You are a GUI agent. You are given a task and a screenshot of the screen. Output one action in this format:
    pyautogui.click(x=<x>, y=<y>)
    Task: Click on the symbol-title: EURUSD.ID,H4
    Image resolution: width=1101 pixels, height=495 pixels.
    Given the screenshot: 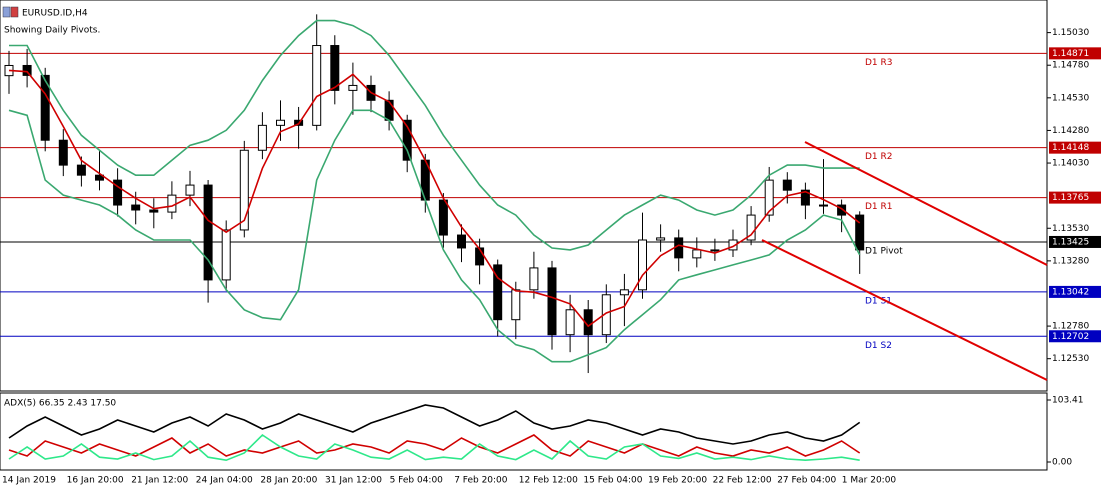 What is the action you would take?
    pyautogui.click(x=55, y=14)
    